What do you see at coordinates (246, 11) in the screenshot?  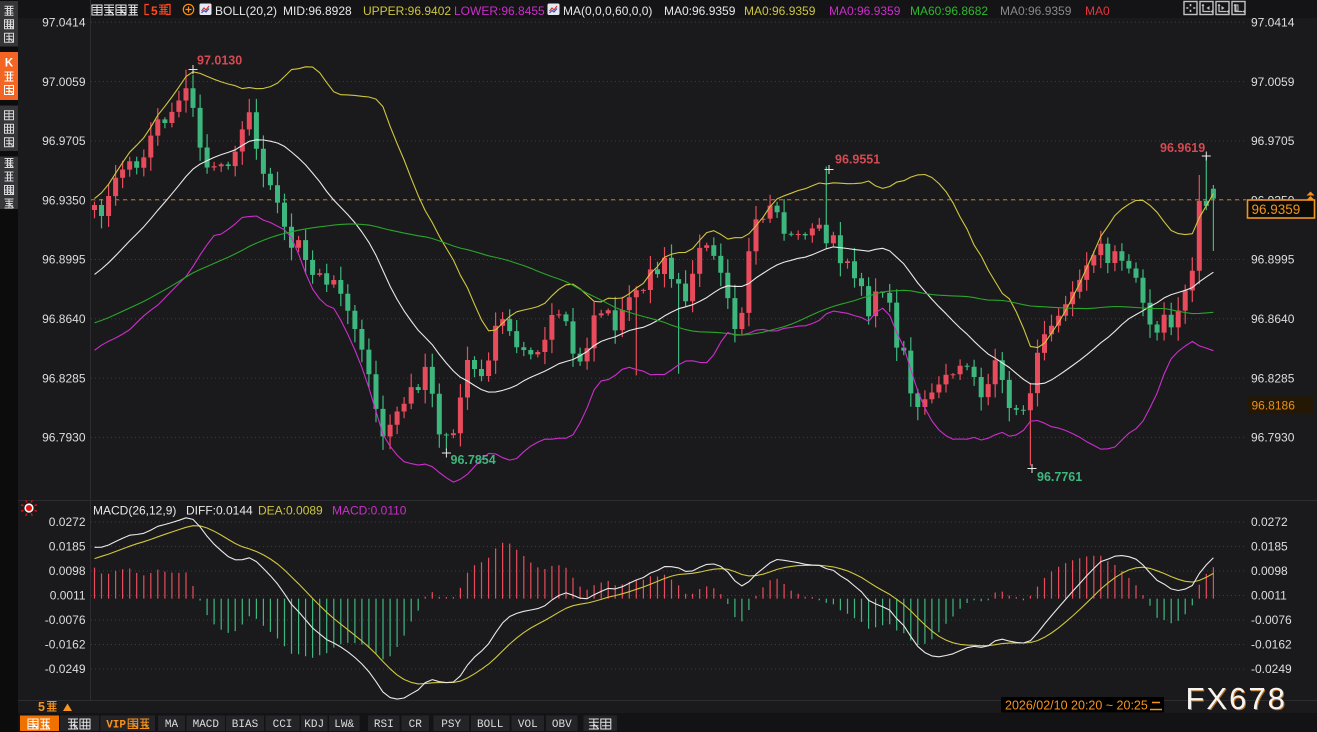 I see `svg-text: BOLL(20,2)` at bounding box center [246, 11].